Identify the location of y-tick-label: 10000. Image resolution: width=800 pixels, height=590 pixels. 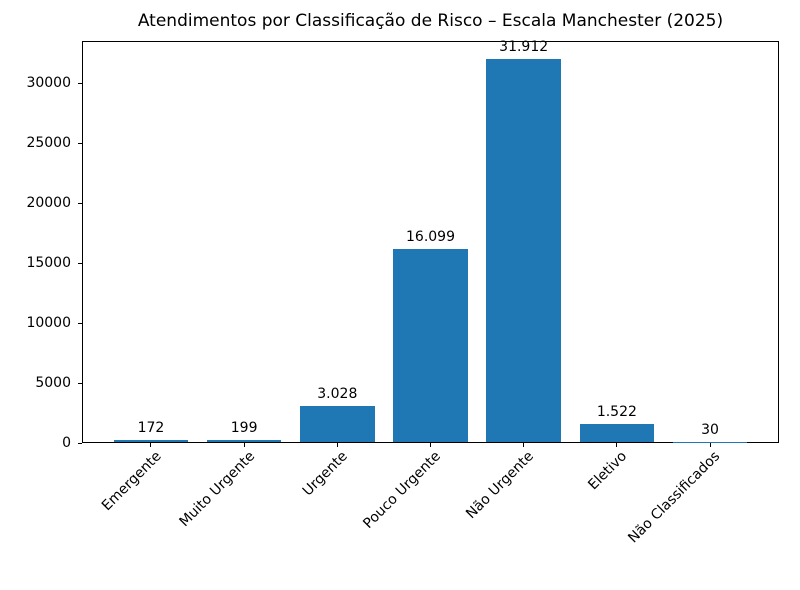
(48, 323).